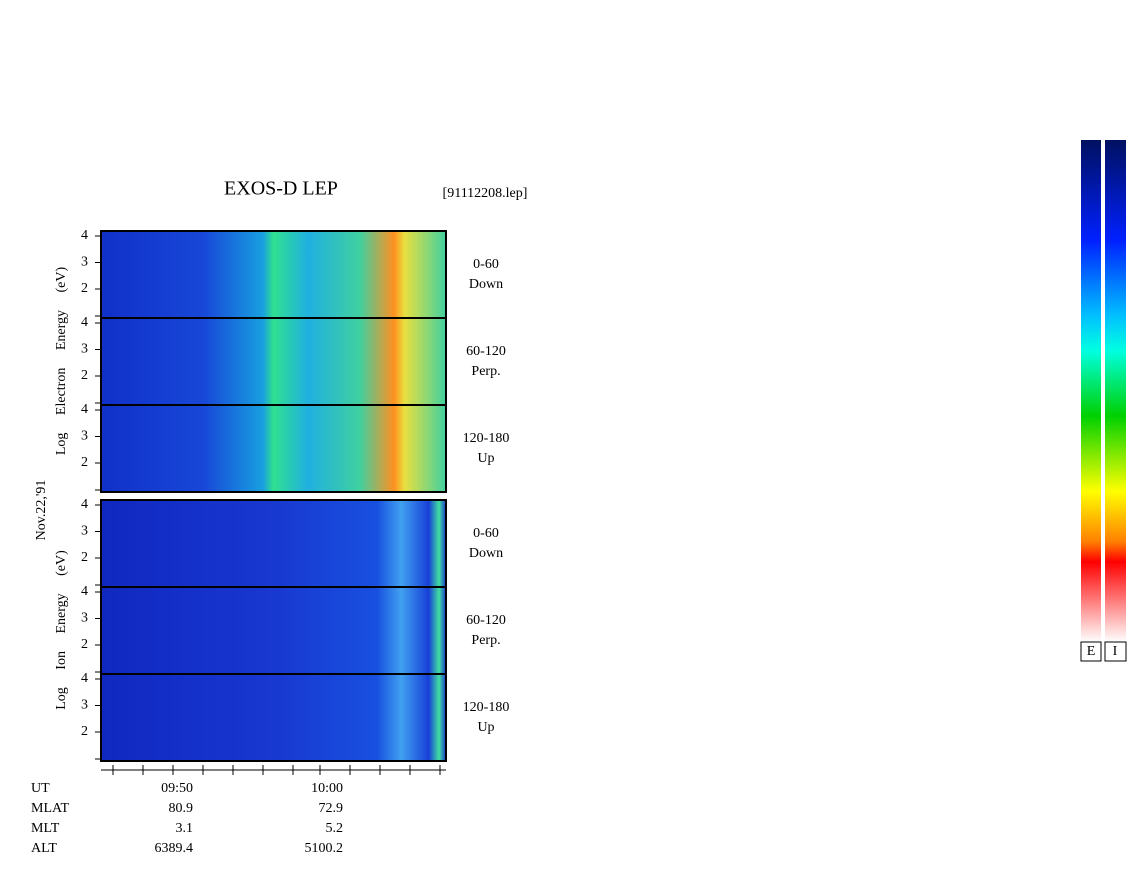 Image resolution: width=1130 pixels, height=875 pixels. What do you see at coordinates (61, 361) in the screenshot?
I see `axis-label: Log Electron Energy (eV)` at bounding box center [61, 361].